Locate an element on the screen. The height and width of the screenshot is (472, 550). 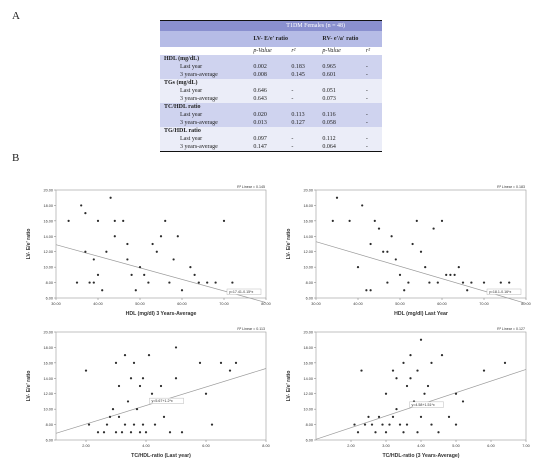
y-tick-label: 16.00 is located at coordinates (308, 363).